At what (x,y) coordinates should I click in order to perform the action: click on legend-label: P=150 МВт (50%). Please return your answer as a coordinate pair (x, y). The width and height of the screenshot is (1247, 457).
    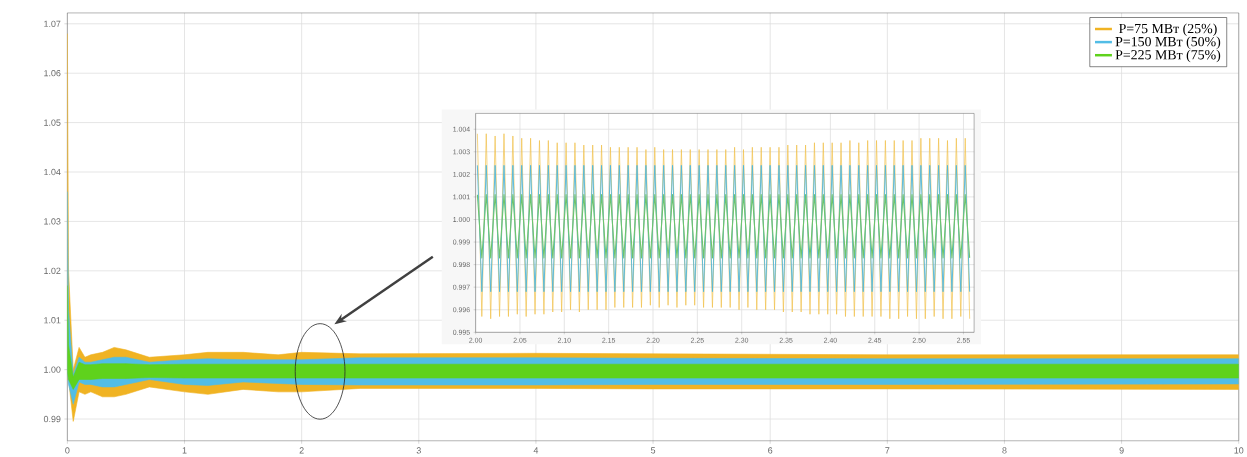
    Looking at the image, I should click on (1168, 43).